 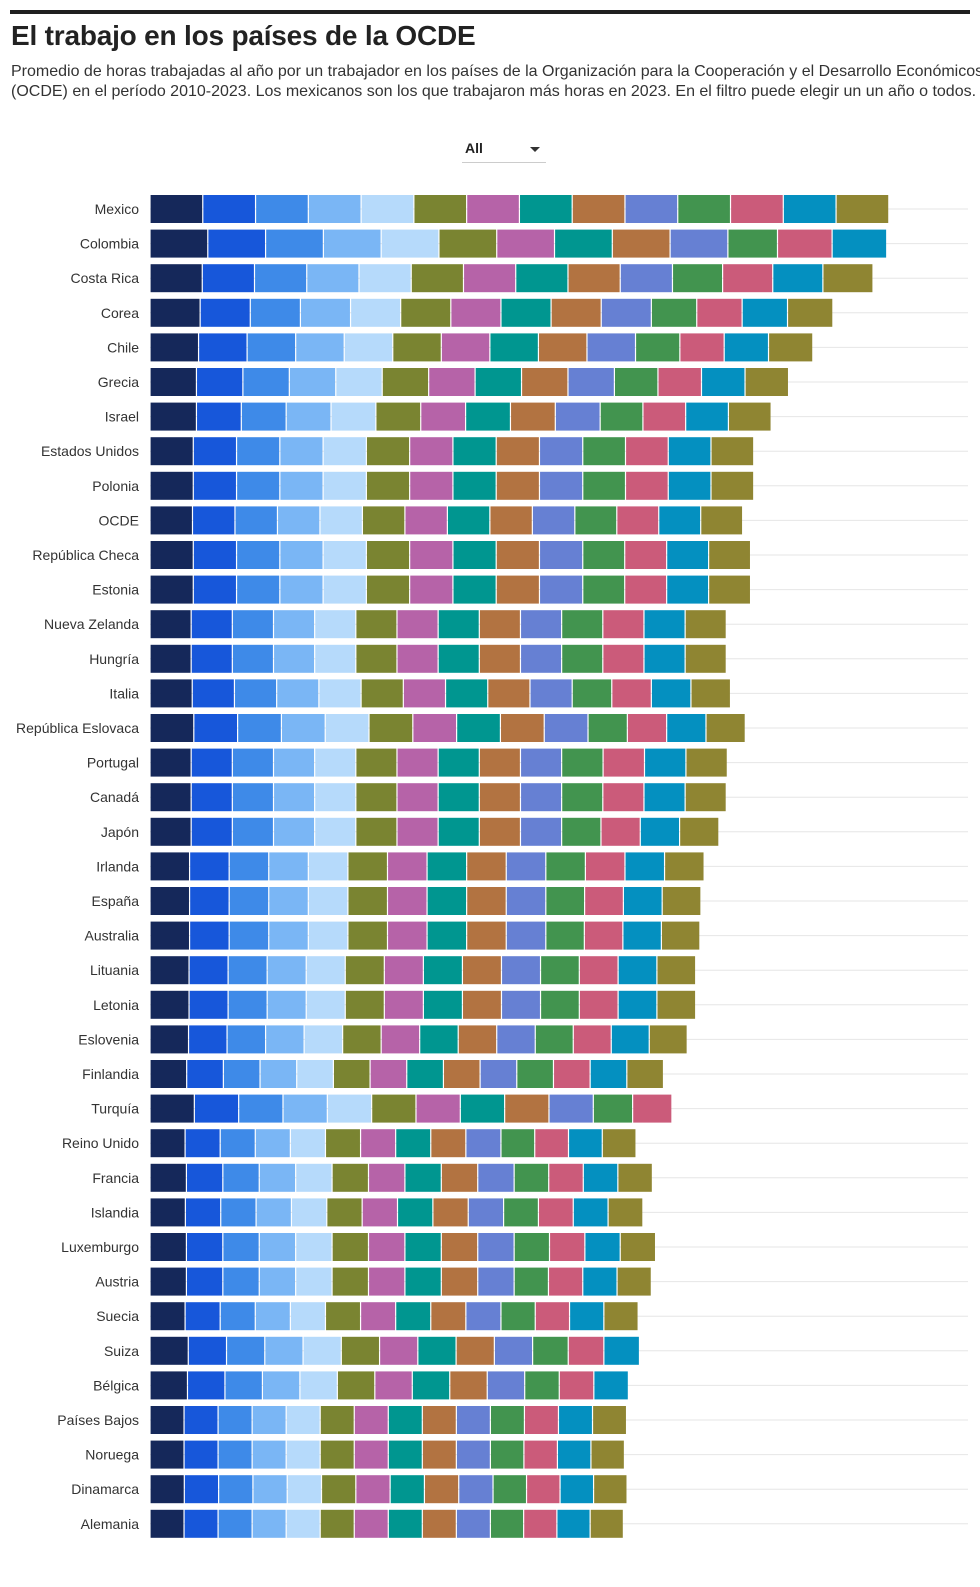 What do you see at coordinates (591, 382) in the screenshot?
I see `bar-segment: Grecia 2019: 1760` at bounding box center [591, 382].